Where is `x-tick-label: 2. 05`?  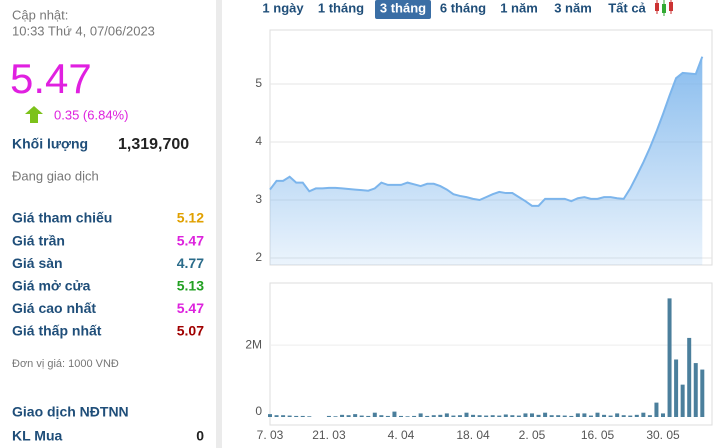
x-tick-label: 2. 05 is located at coordinates (532, 435).